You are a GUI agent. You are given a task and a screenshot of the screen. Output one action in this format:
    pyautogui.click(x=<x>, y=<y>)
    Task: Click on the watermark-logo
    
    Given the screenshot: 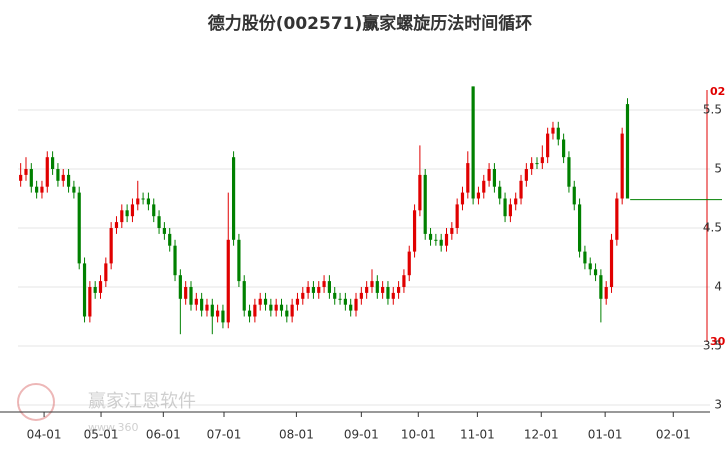 What is the action you would take?
    pyautogui.click(x=36, y=402)
    